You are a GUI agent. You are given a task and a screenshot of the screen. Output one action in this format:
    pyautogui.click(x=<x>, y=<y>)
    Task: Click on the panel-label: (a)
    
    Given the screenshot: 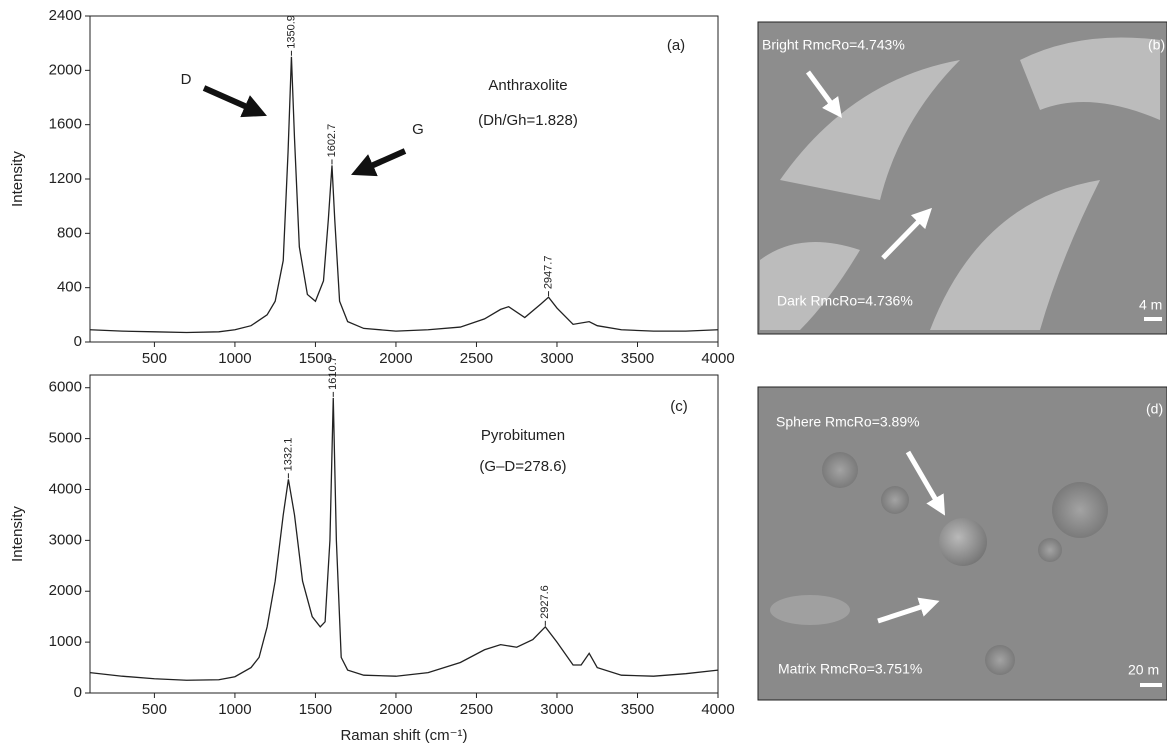 What is the action you would take?
    pyautogui.click(x=676, y=45)
    